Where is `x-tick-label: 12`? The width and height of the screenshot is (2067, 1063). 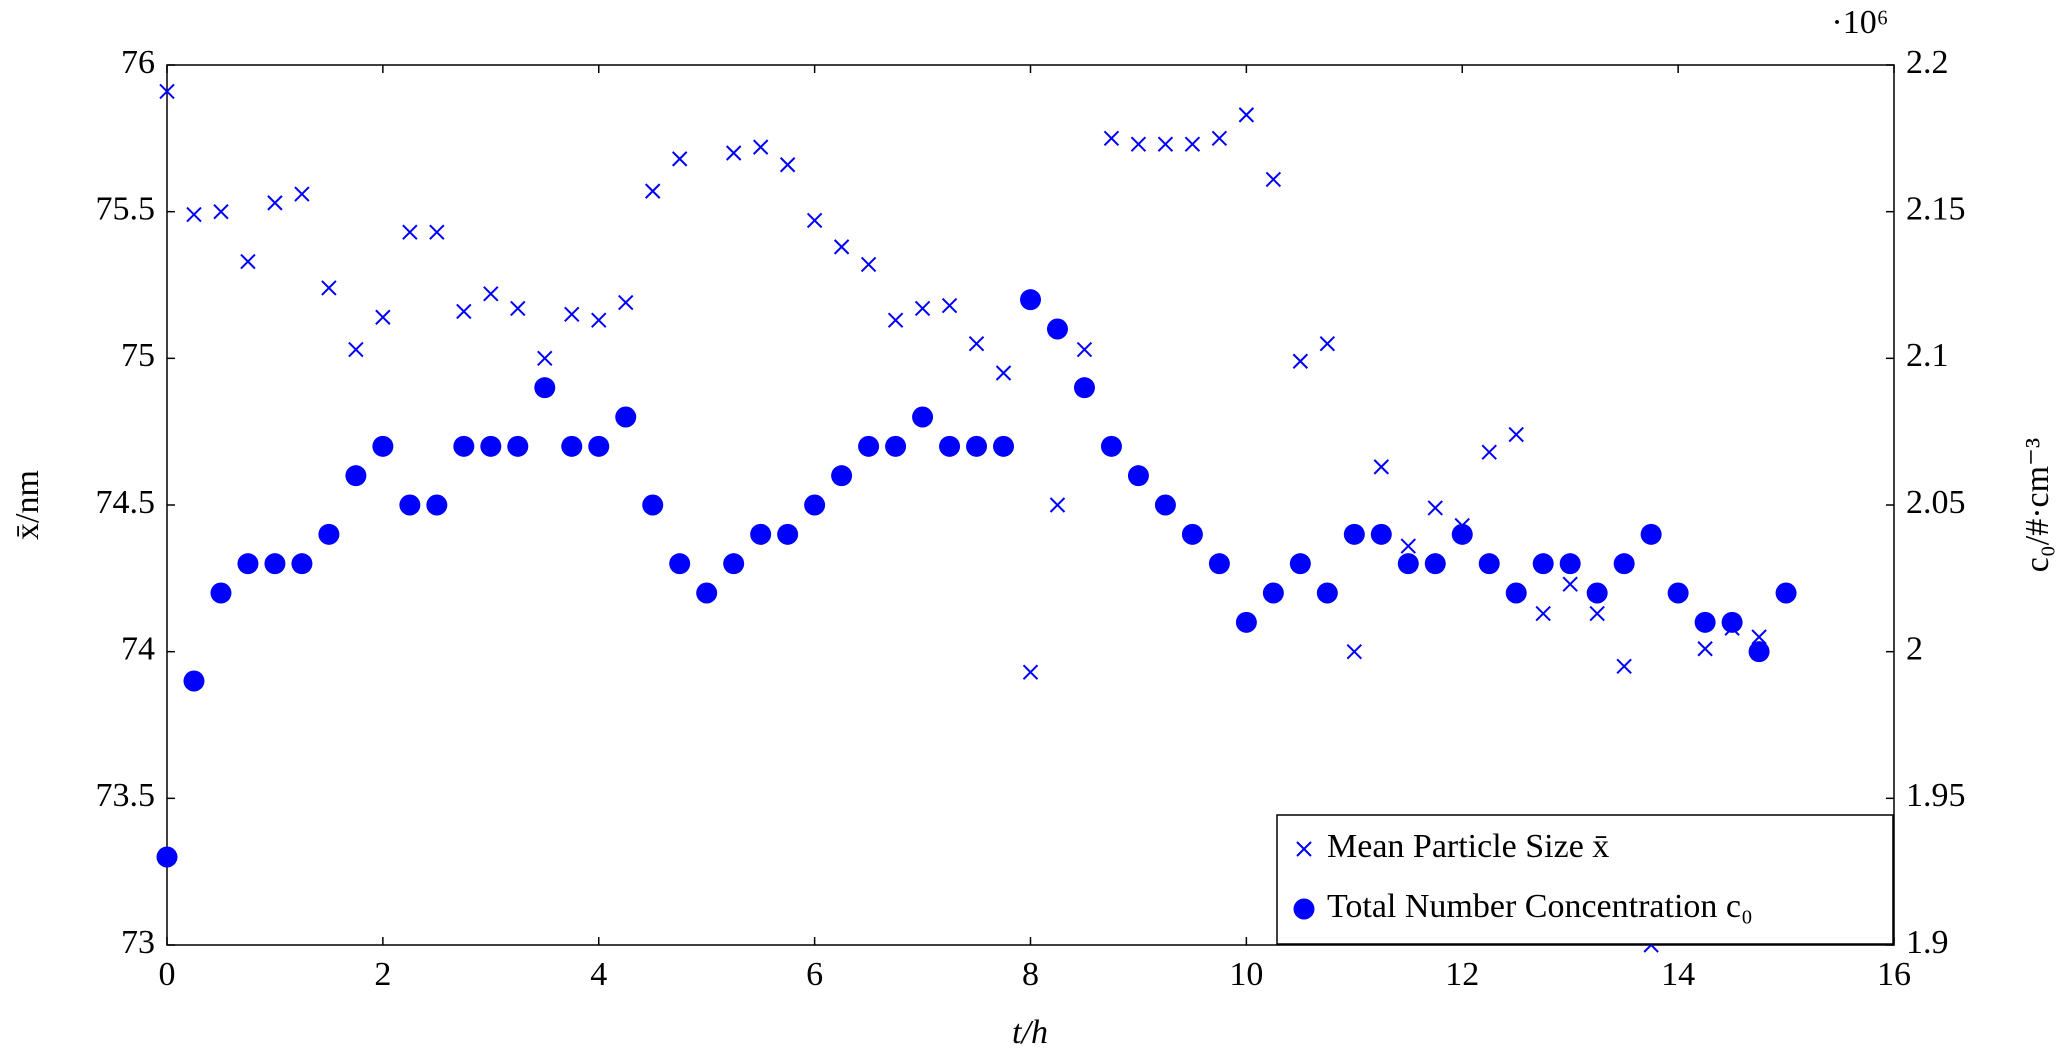
x-tick-label: 12 is located at coordinates (1462, 974).